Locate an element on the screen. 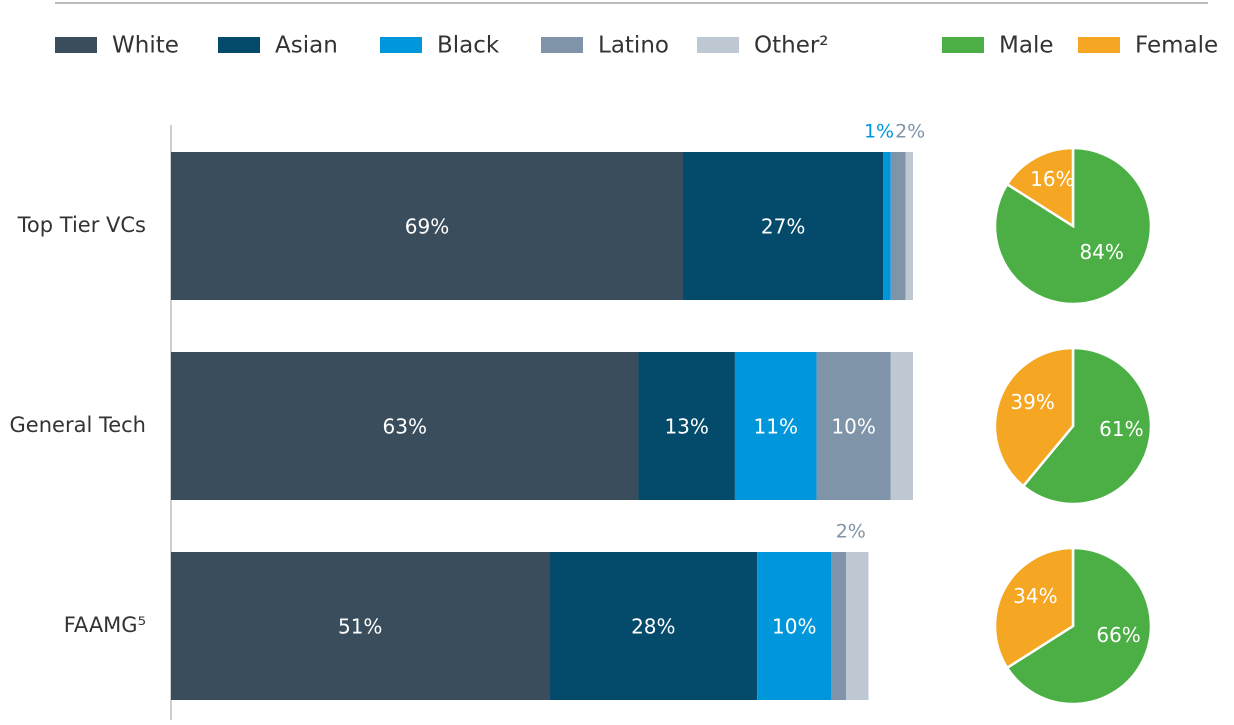  category-label: General Tech is located at coordinates (78, 425).